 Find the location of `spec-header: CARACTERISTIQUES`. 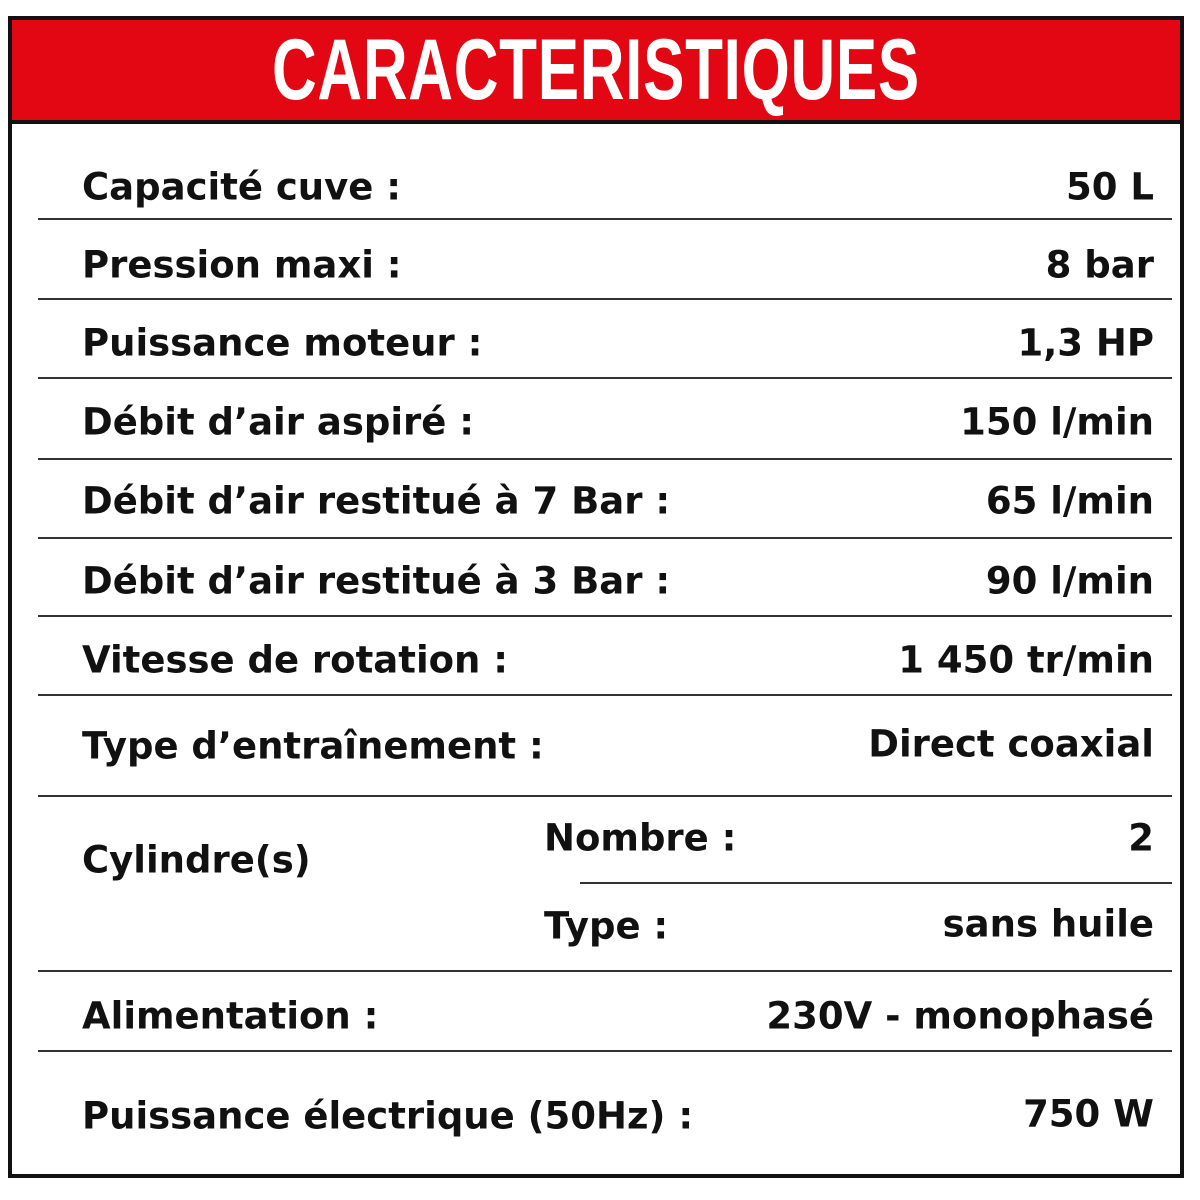

spec-header: CARACTERISTIQUES is located at coordinates (596, 72).